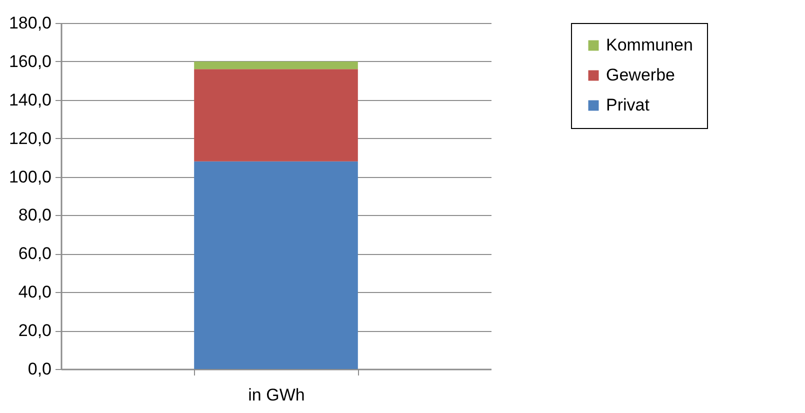 The height and width of the screenshot is (413, 805). Describe the element at coordinates (35, 330) in the screenshot. I see `y-tick-label: 20,0` at that location.